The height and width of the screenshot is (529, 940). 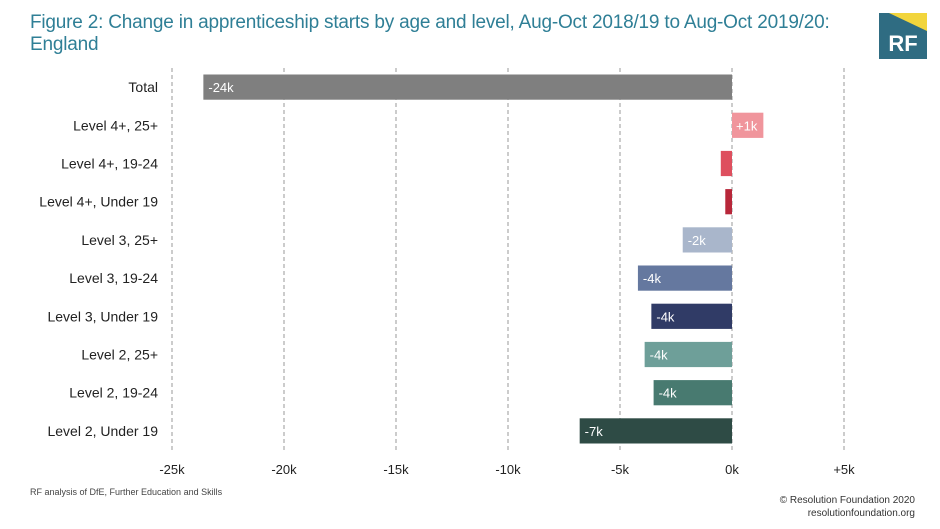 What do you see at coordinates (620, 469) in the screenshot?
I see `x-tick-label: -5k` at bounding box center [620, 469].